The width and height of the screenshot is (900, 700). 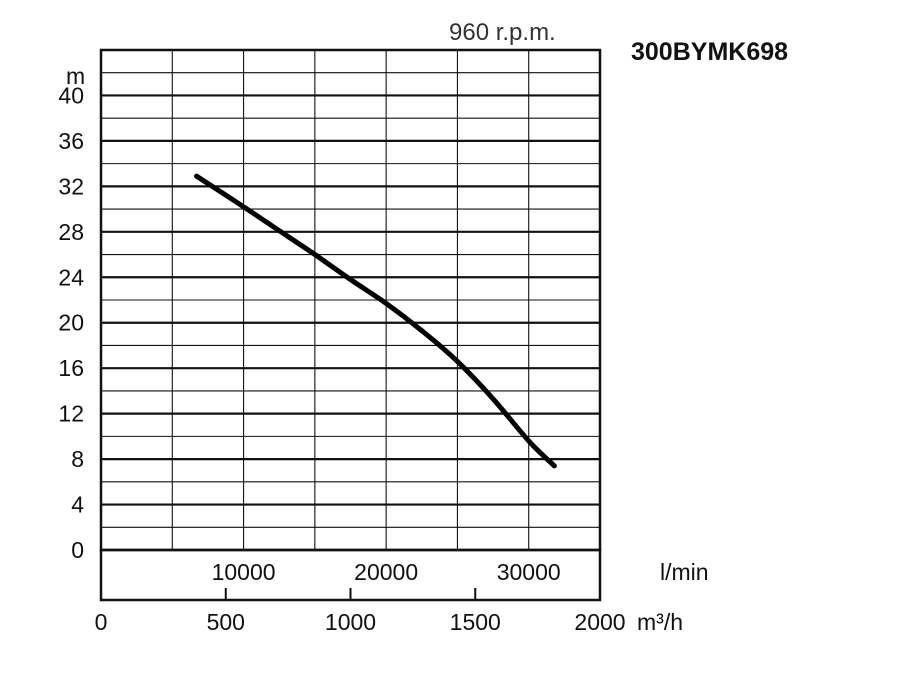 I want to click on y-tick-label: 20, so click(x=71, y=323).